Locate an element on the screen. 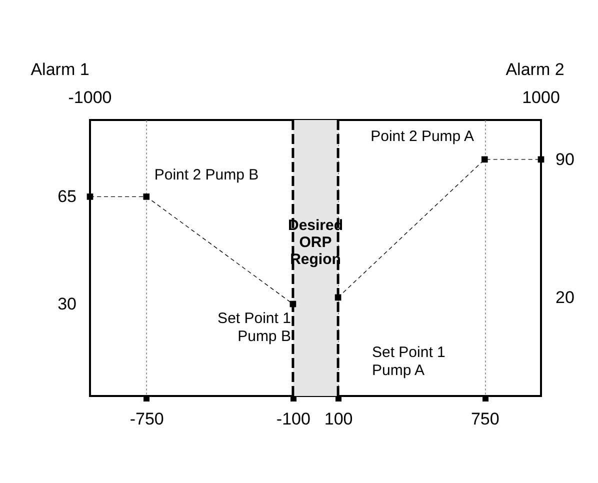  x2-tick-label: 1000 is located at coordinates (541, 97).